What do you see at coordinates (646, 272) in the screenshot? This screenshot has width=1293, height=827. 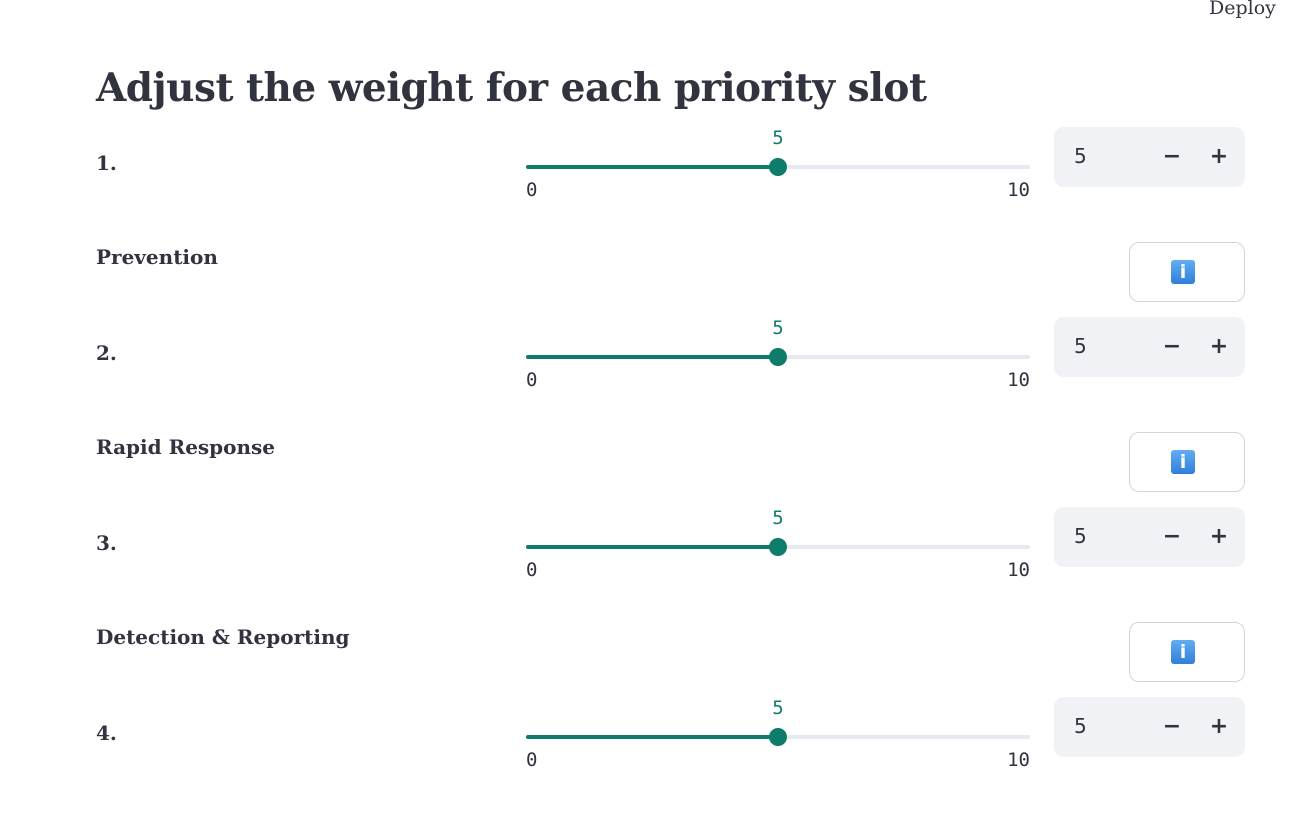 I see `category-prevention: Prevention i` at bounding box center [646, 272].